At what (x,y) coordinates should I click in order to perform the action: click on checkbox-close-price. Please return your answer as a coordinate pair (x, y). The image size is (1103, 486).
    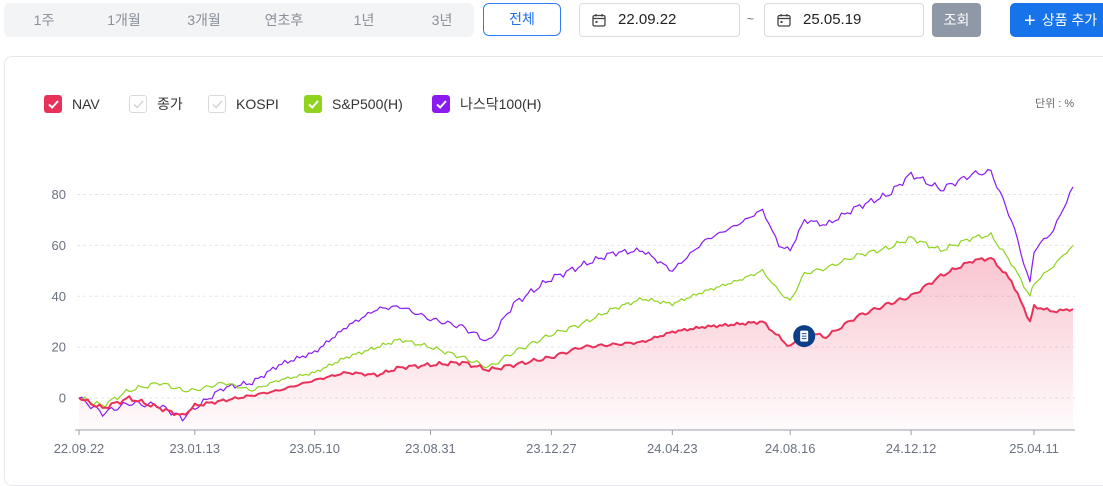
    Looking at the image, I should click on (138, 104).